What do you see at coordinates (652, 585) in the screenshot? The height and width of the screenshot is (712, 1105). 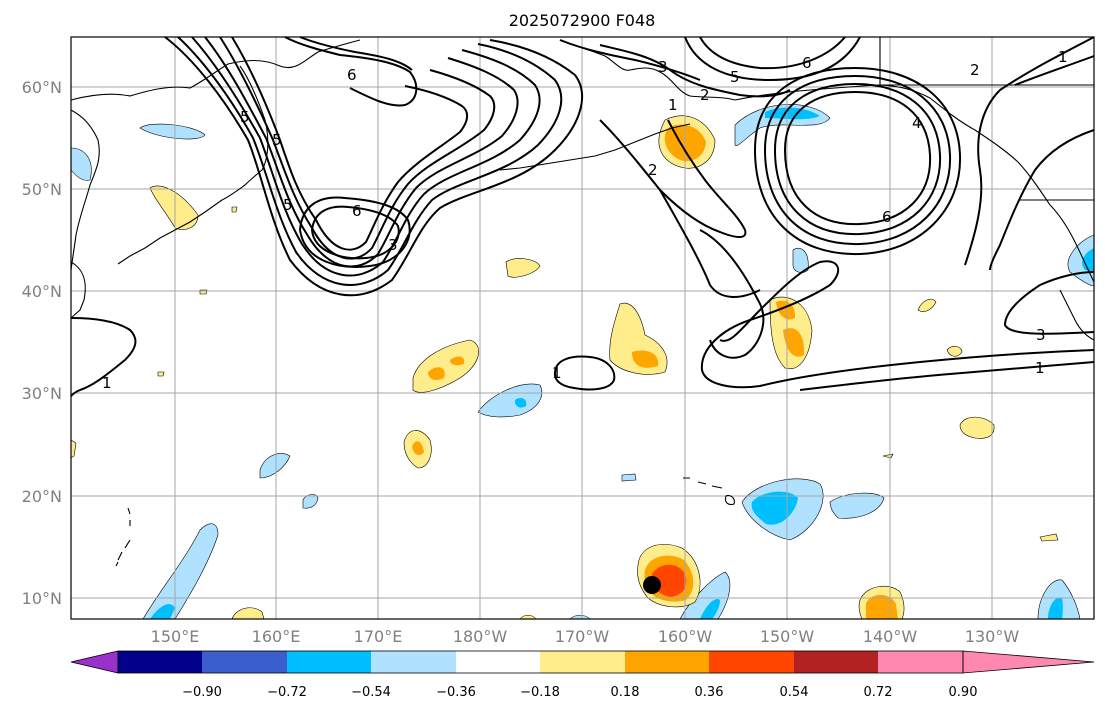 I see `storm-center-dot` at bounding box center [652, 585].